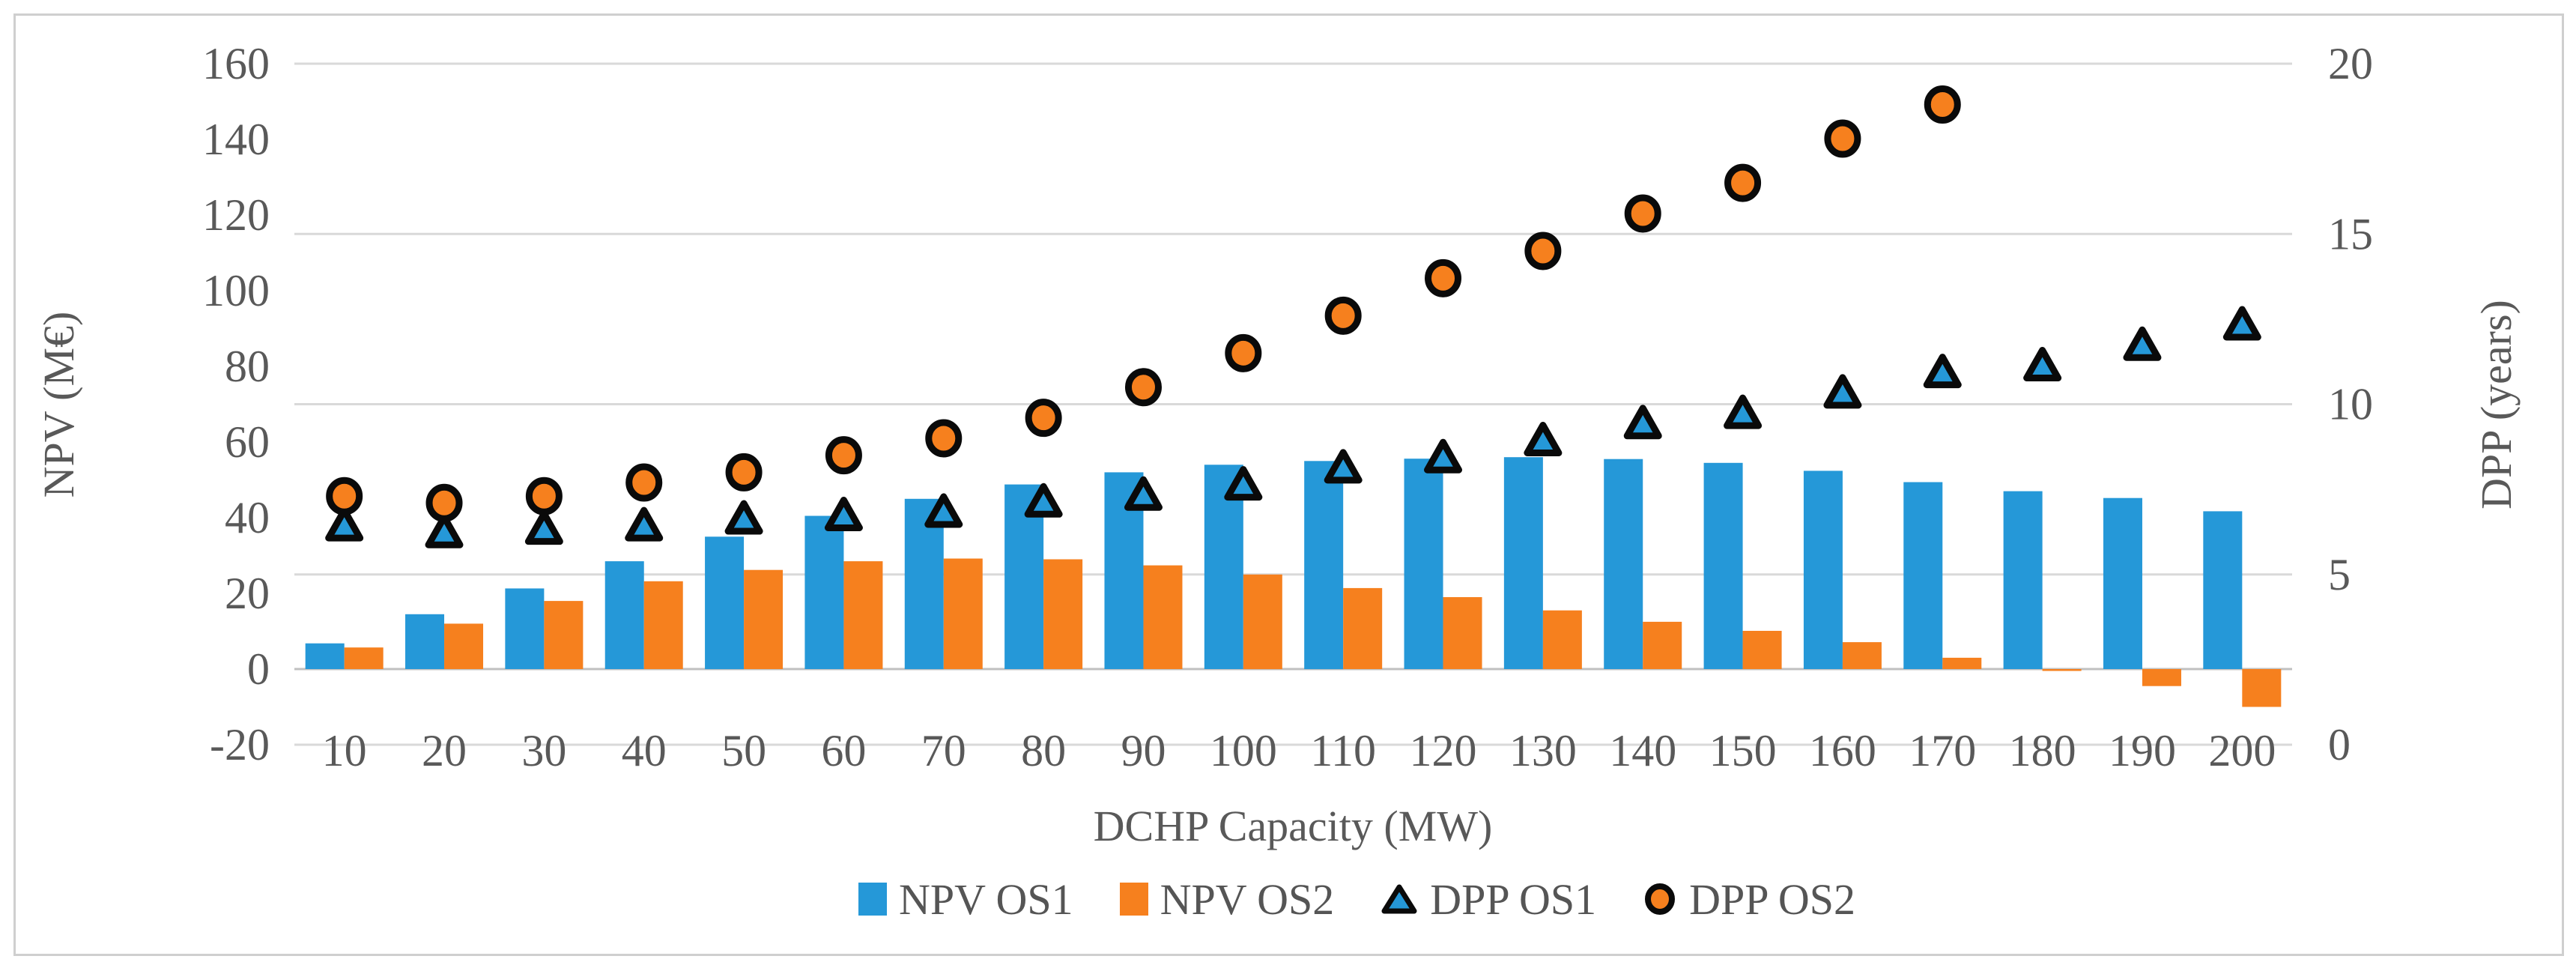 The height and width of the screenshot is (968, 2576). Describe the element at coordinates (985, 899) in the screenshot. I see `legend-label: NPV OS1` at that location.